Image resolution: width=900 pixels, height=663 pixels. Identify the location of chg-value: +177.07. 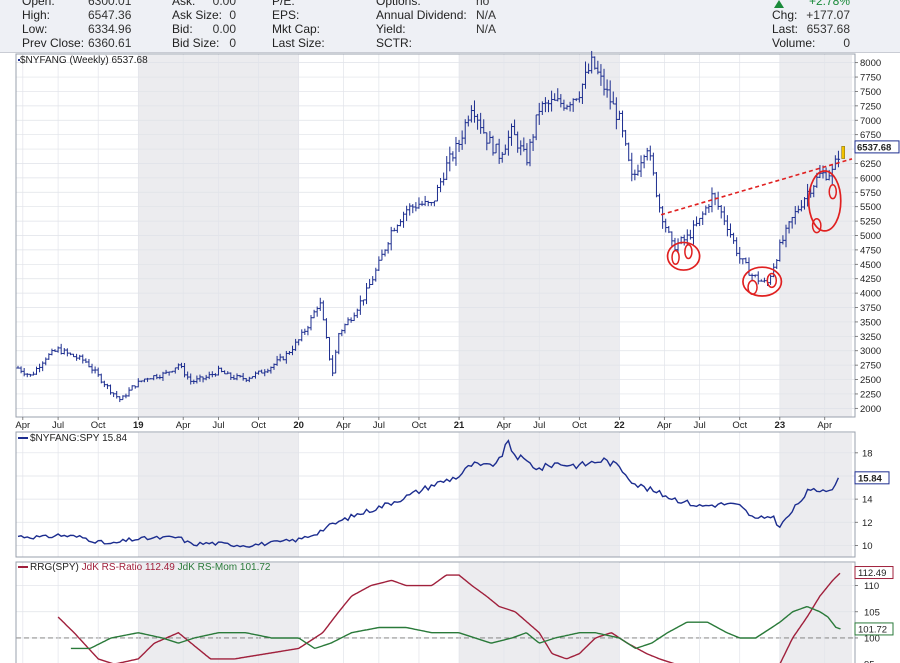
(828, 15).